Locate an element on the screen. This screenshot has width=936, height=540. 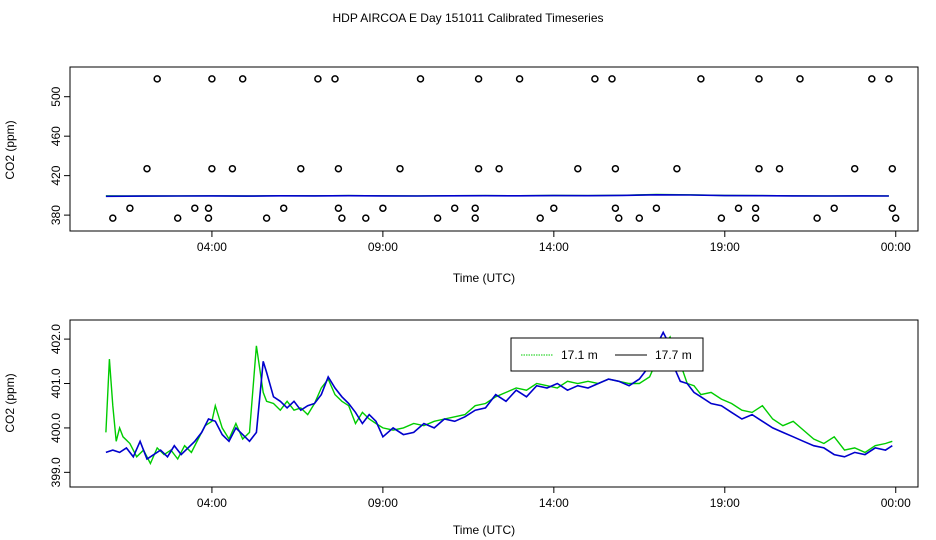
top-ytick-label: 500 is located at coordinates (56, 96).